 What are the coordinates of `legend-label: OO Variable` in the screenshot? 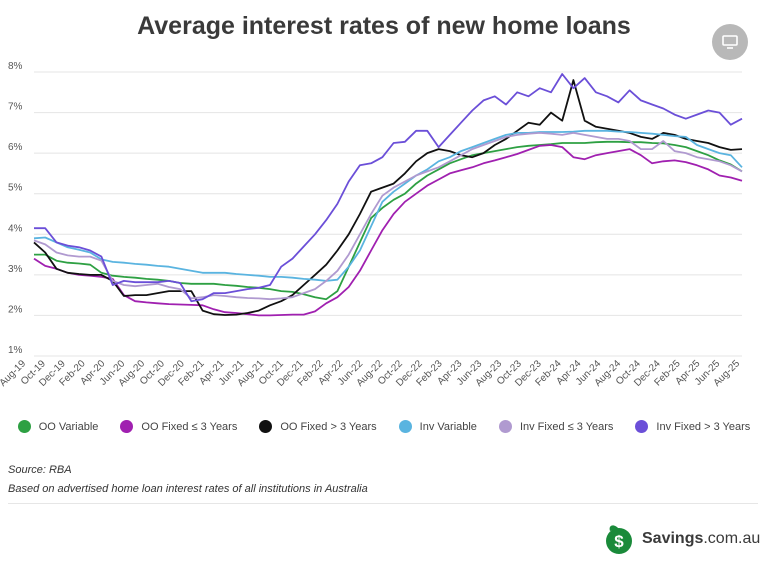 It's located at (68, 426).